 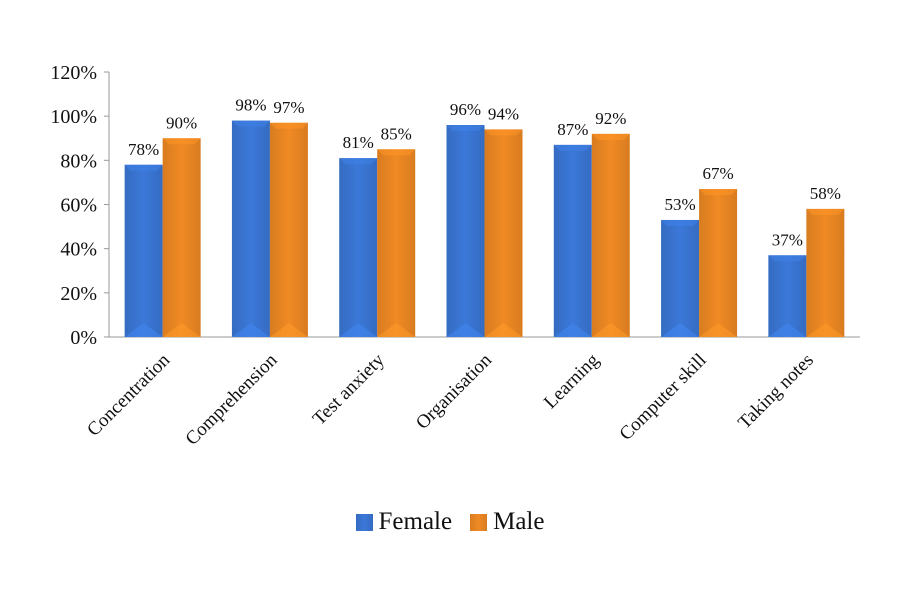 What do you see at coordinates (73, 73) in the screenshot?
I see `y-tick-label: 120%` at bounding box center [73, 73].